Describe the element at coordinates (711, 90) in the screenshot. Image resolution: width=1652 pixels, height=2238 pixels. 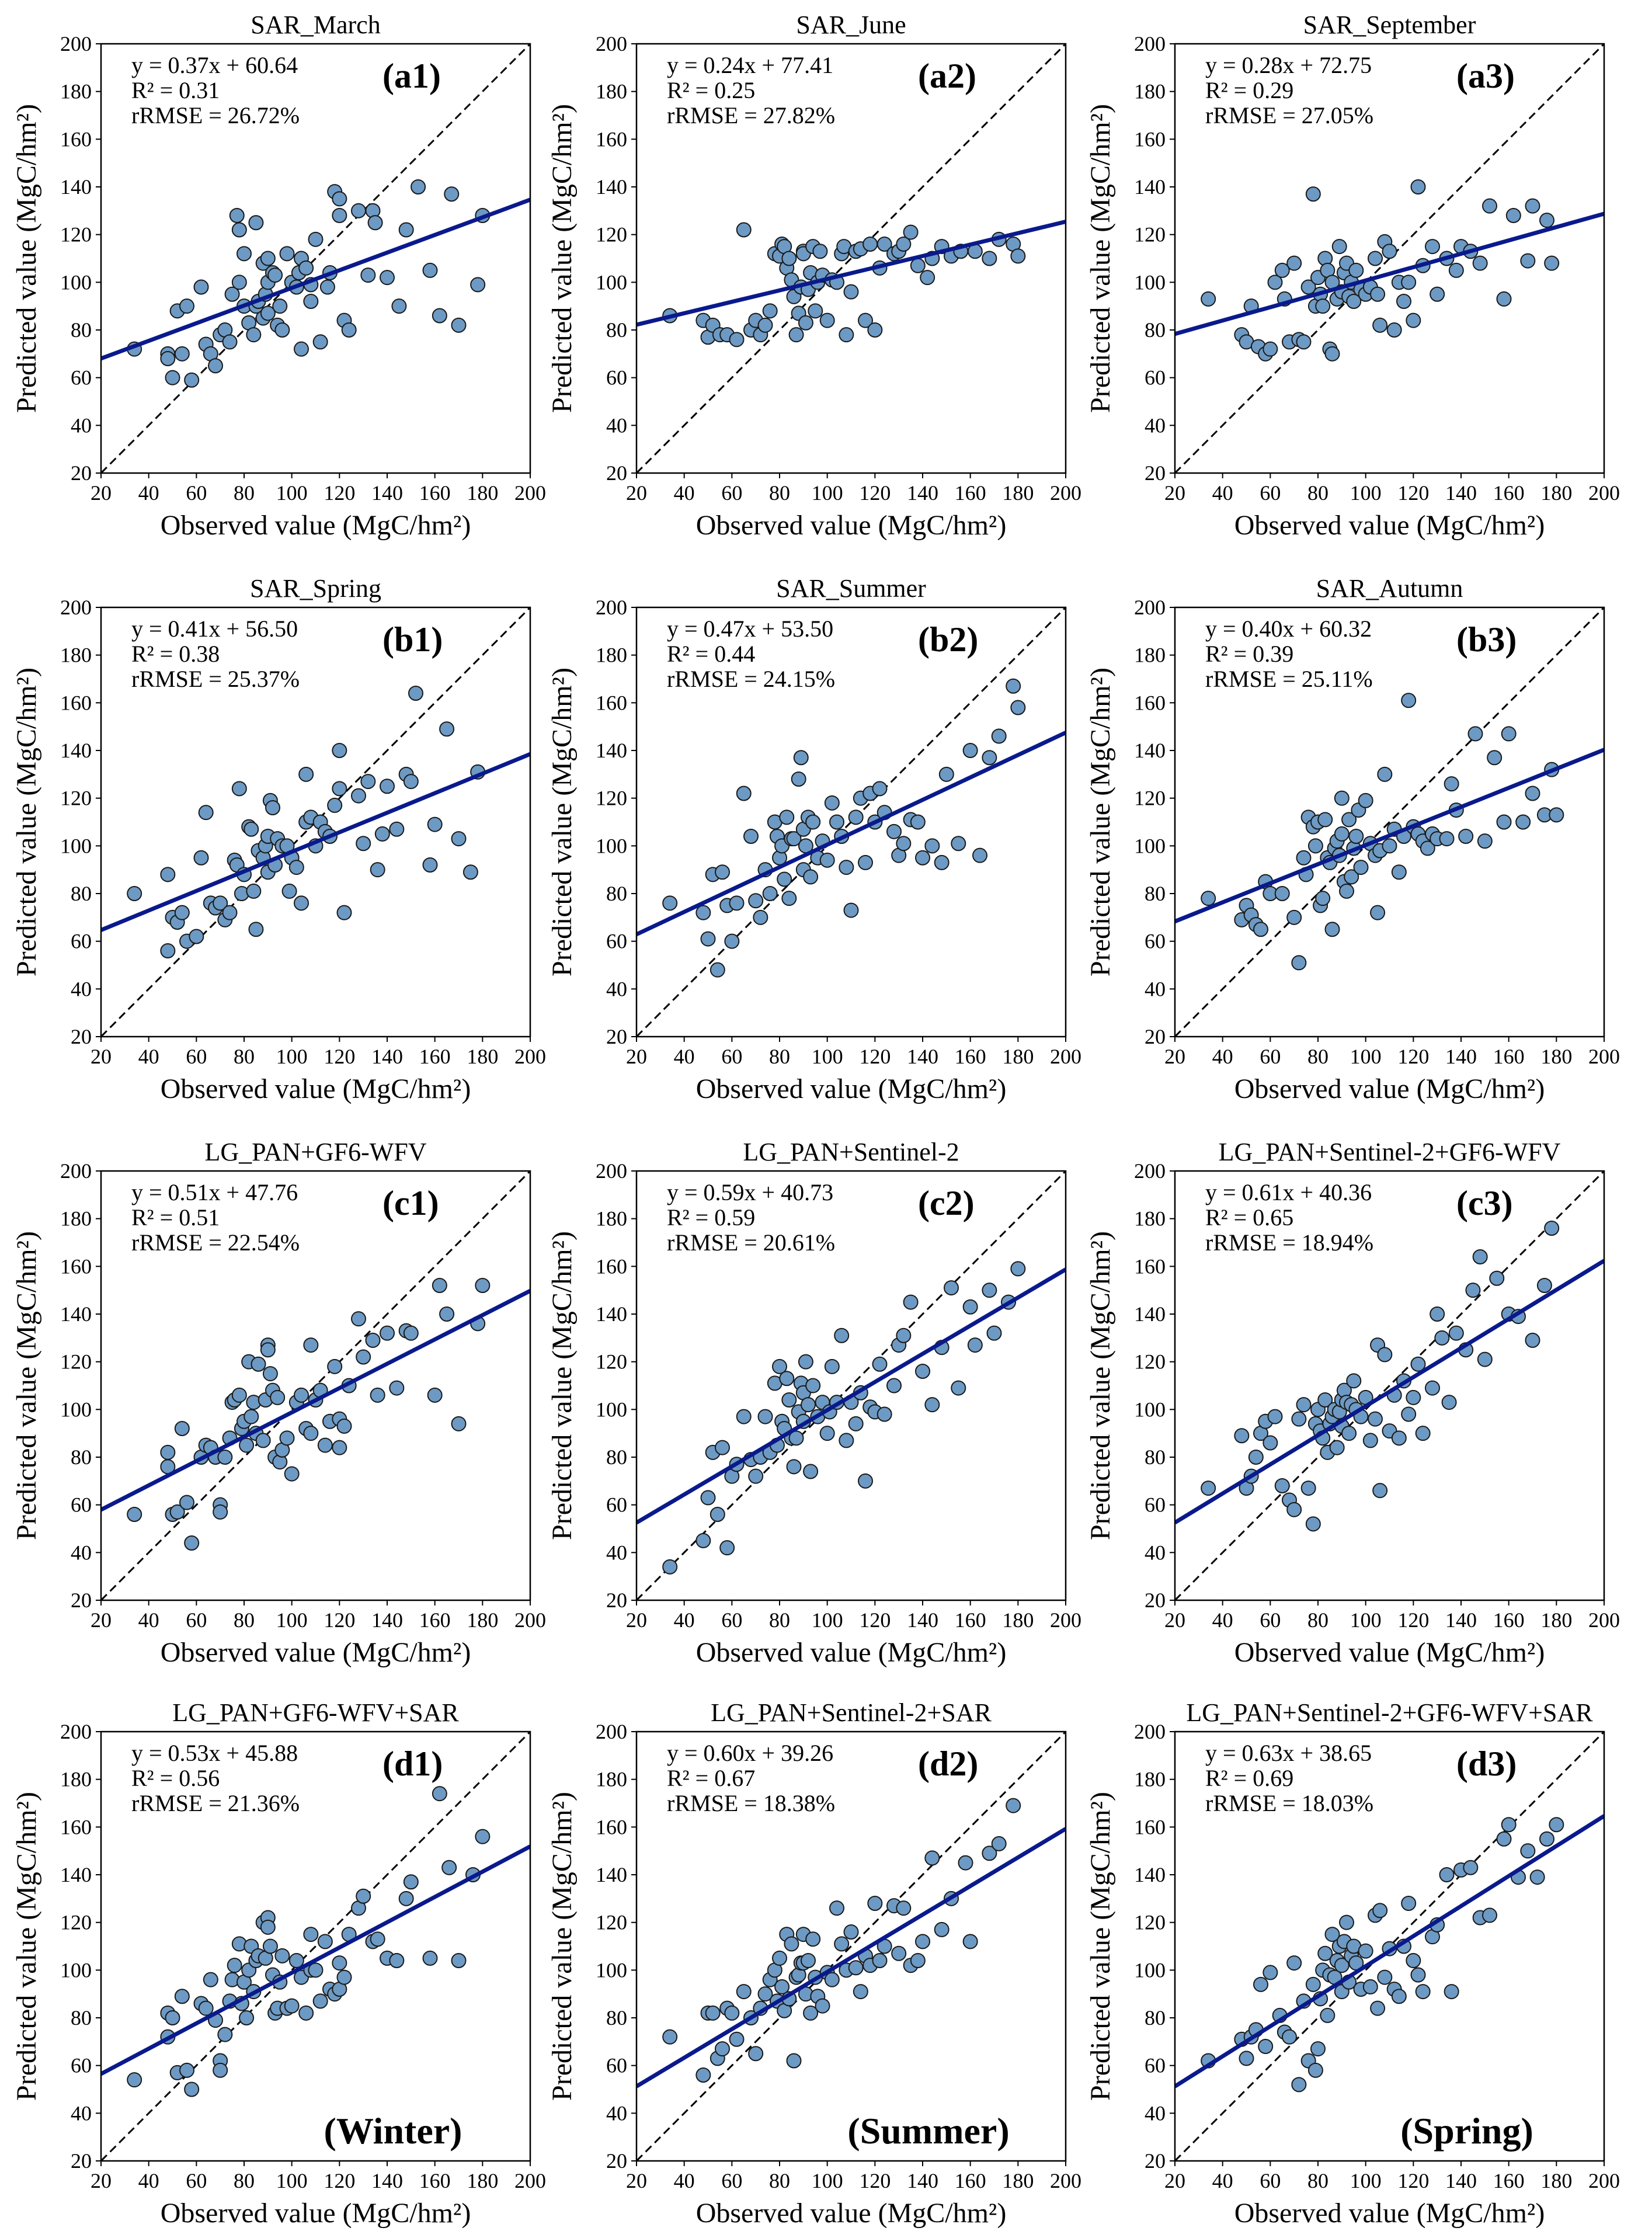
I see `r-squared: R² = 0.25` at that location.